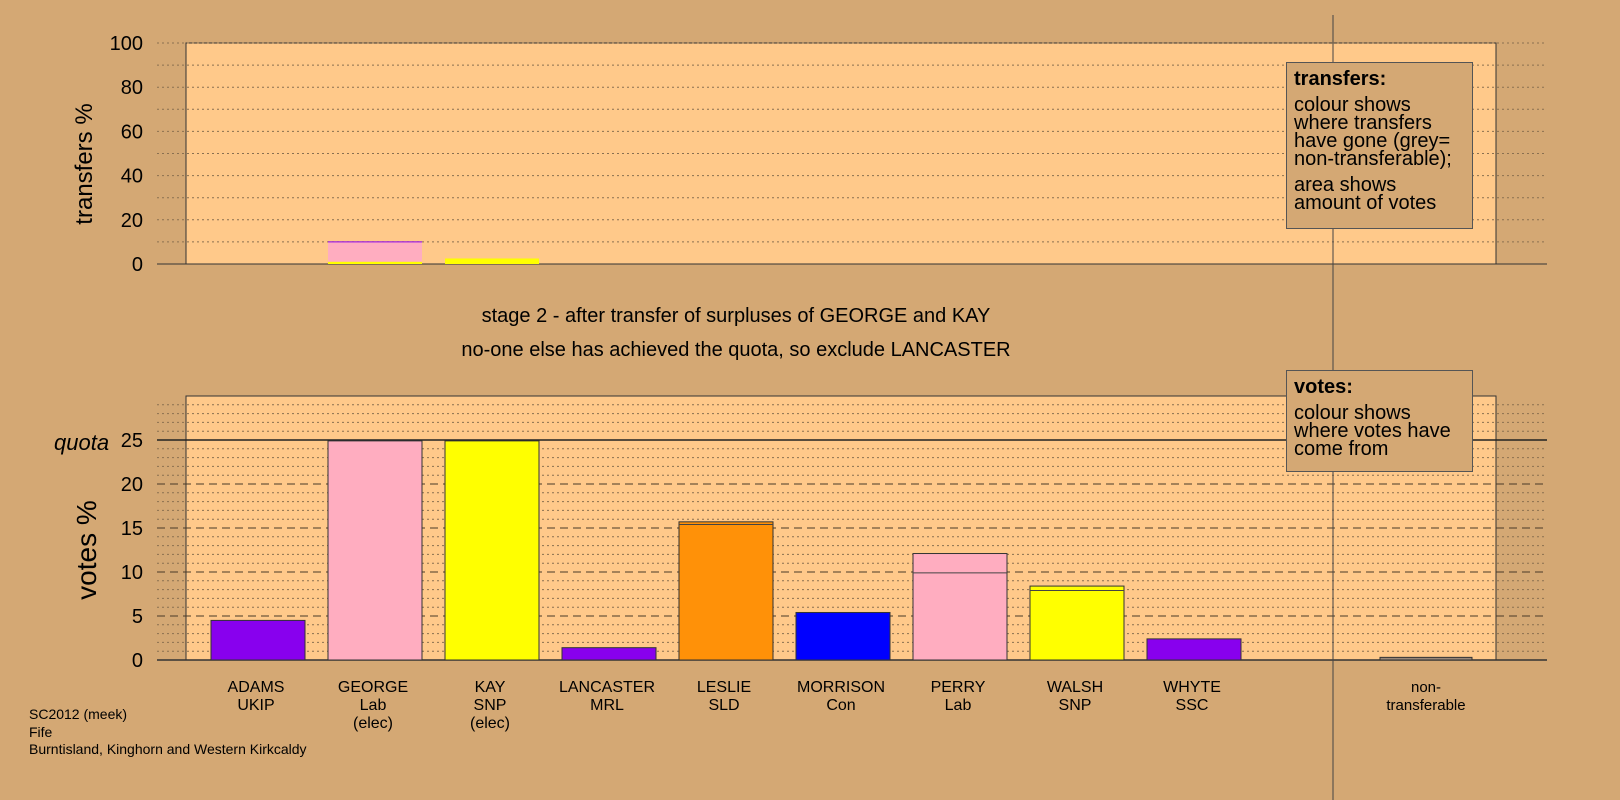 This screenshot has height=800, width=1620. I want to click on transfers-tick-label: 20, so click(132, 221).